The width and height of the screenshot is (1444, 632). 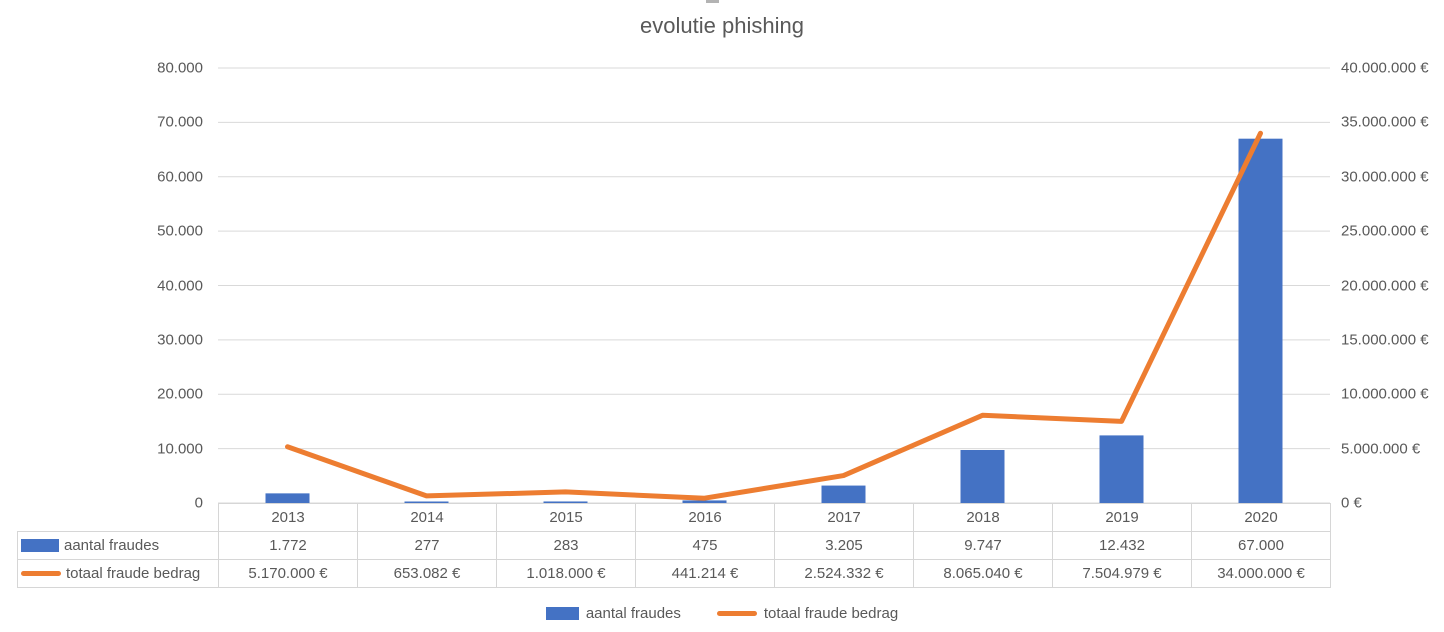 What do you see at coordinates (427, 517) in the screenshot?
I see `year-header-cell: 2014` at bounding box center [427, 517].